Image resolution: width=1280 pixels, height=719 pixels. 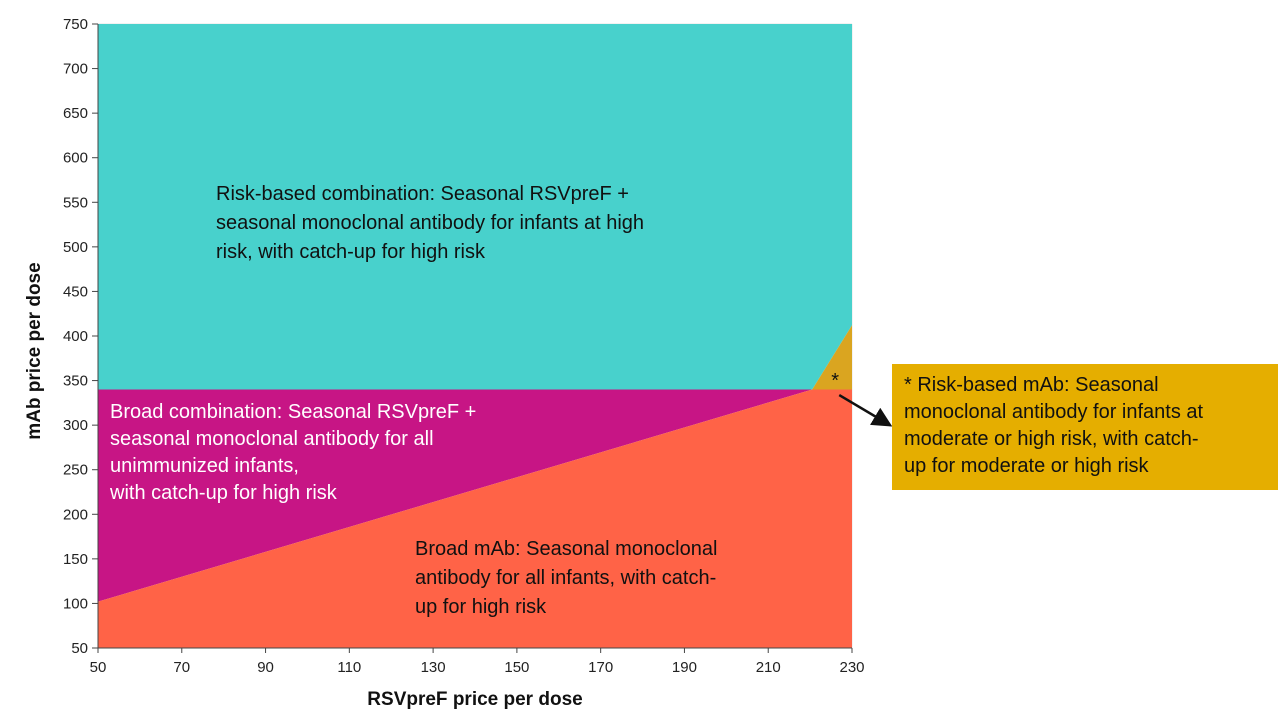 What do you see at coordinates (75, 24) in the screenshot?
I see `y-tick-label: 750` at bounding box center [75, 24].